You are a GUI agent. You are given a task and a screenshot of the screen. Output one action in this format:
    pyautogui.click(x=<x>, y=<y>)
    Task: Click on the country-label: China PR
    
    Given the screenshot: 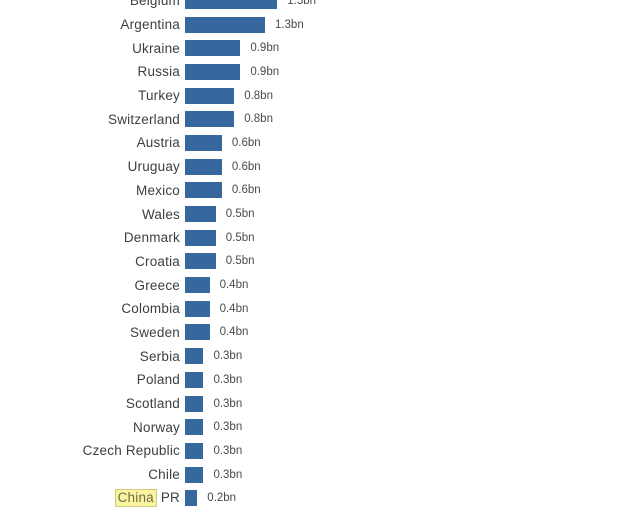 What is the action you would take?
    pyautogui.click(x=90, y=498)
    